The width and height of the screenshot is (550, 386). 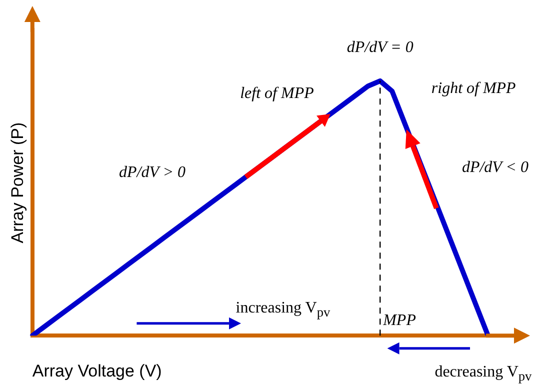 I want to click on text: MPP, so click(x=399, y=320).